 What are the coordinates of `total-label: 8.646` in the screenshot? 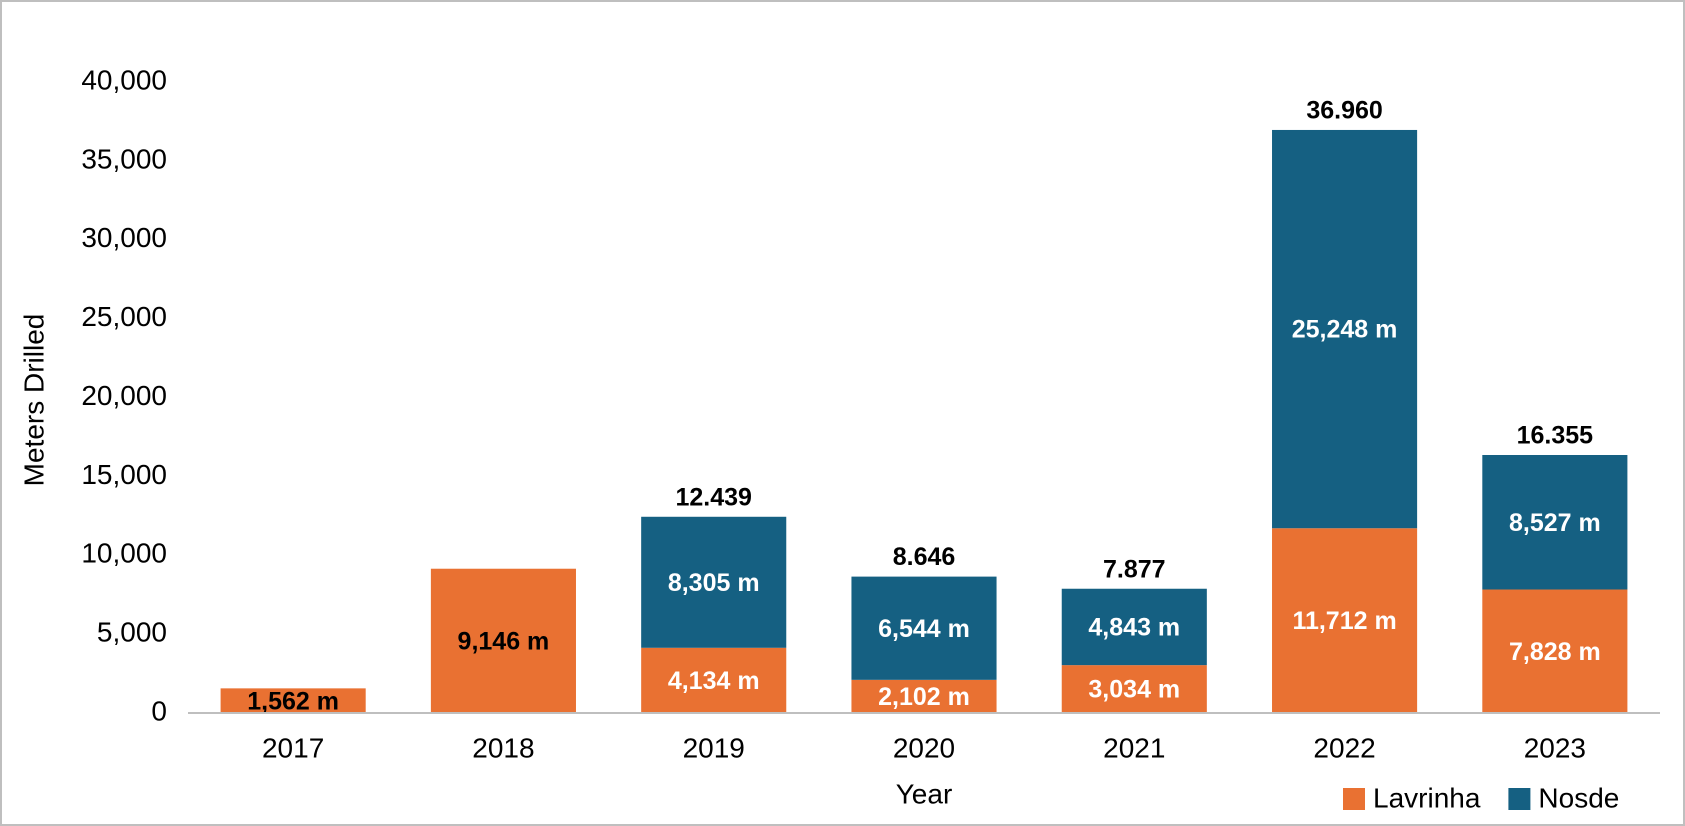 It's located at (924, 557).